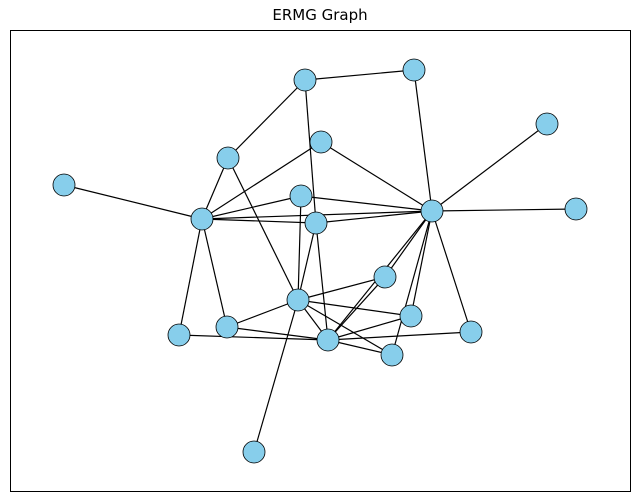 The image size is (640, 502). What do you see at coordinates (320, 15) in the screenshot?
I see `chart-title: ERMG Graph` at bounding box center [320, 15].